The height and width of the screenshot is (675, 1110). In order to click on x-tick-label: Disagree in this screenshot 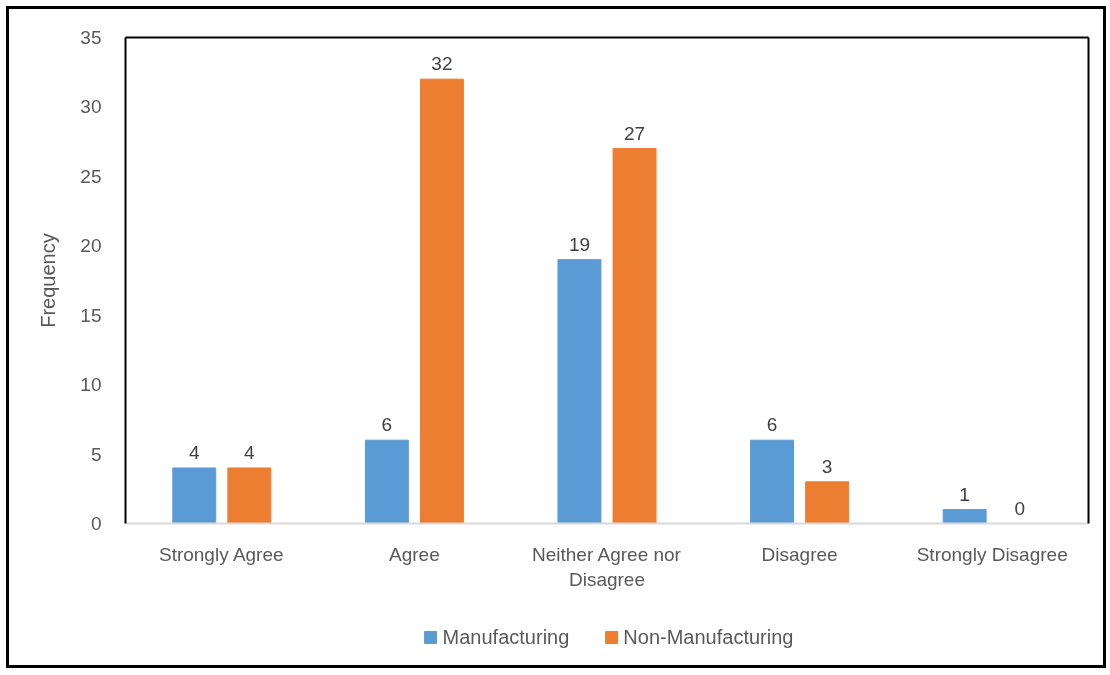, I will do `click(799, 554)`.